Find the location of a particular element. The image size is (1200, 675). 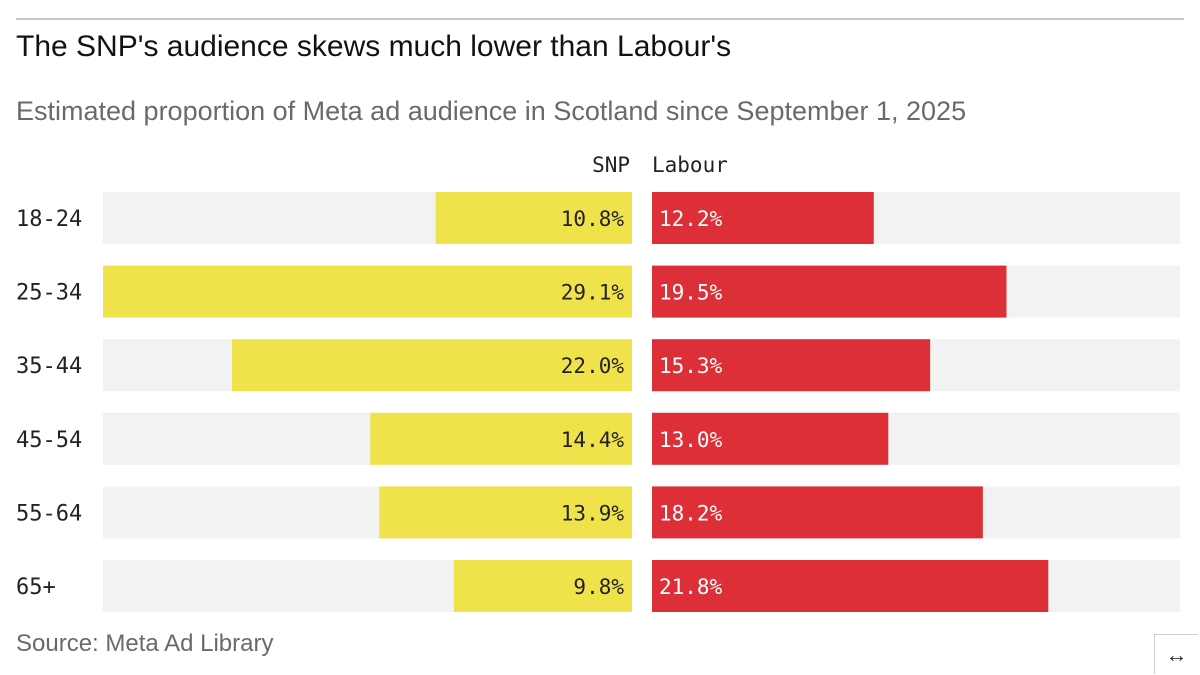

value-label-snp: 14.4% is located at coordinates (593, 440).